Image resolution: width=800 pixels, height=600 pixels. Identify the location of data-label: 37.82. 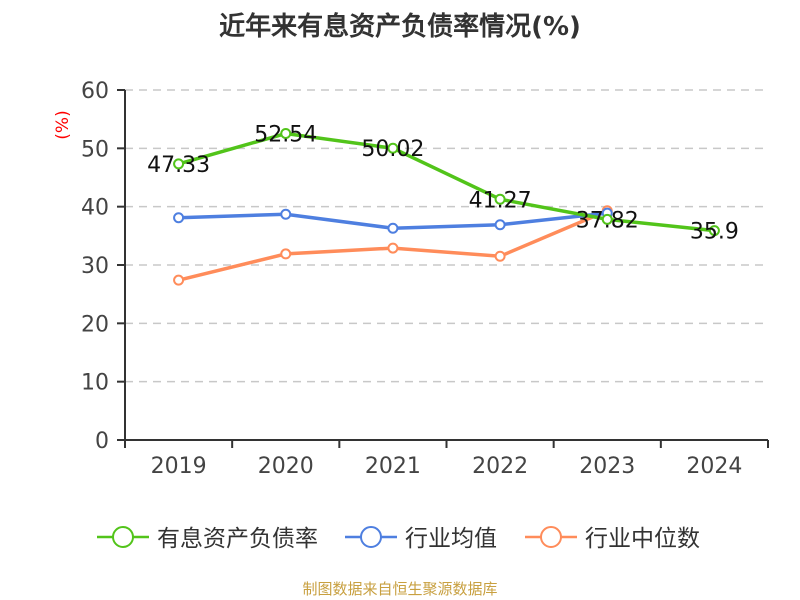
(607, 220).